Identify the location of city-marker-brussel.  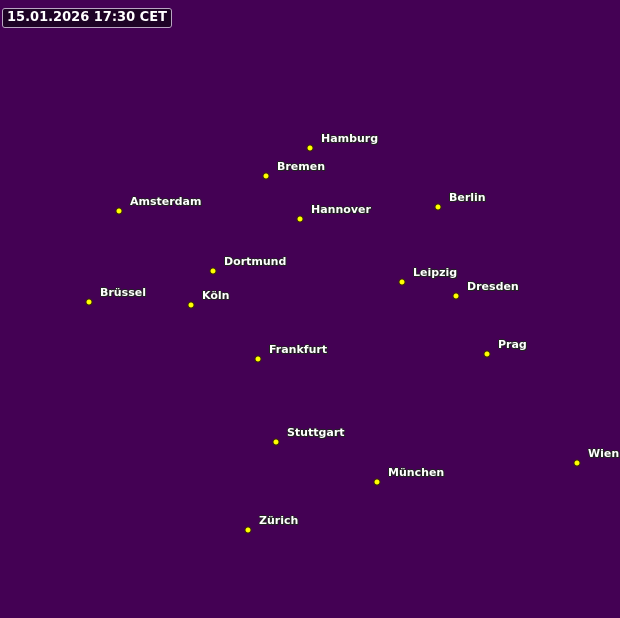
(89, 302).